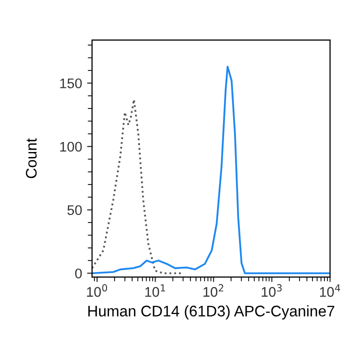 The width and height of the screenshot is (350, 345). Describe the element at coordinates (214, 290) in the screenshot. I see `x-tick-label: 10$^{2}$` at that location.